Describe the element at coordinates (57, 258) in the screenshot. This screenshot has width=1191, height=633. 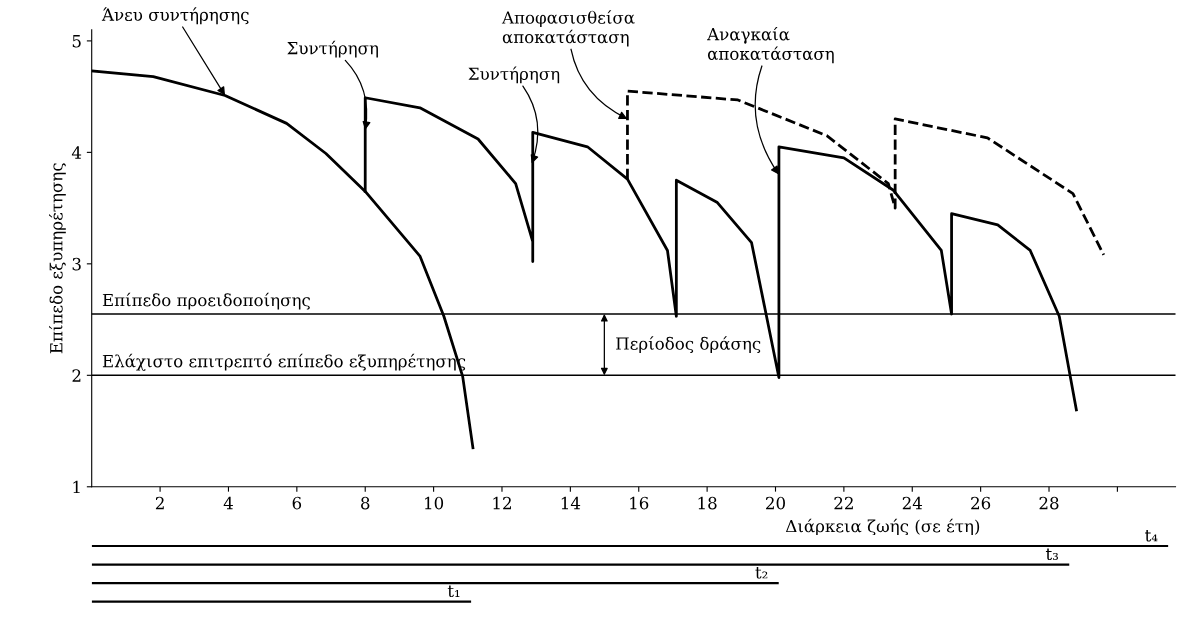
I see `y-axis-title: Επίπεδο εξυπηρέτησης` at that location.